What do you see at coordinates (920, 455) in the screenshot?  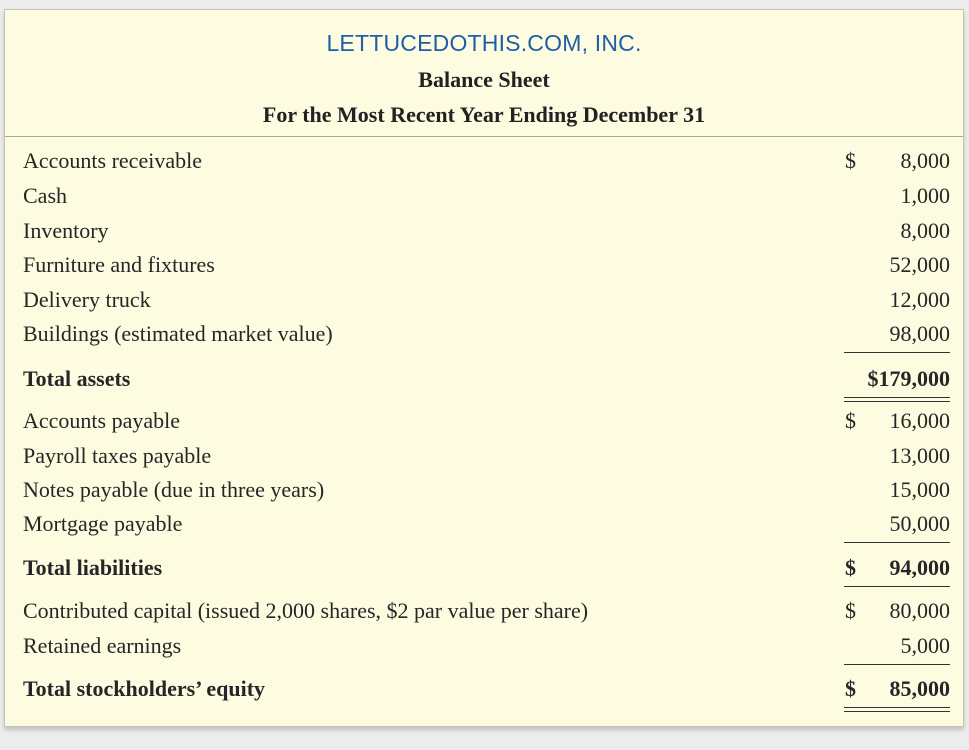 I see `amount-value: 13,000` at bounding box center [920, 455].